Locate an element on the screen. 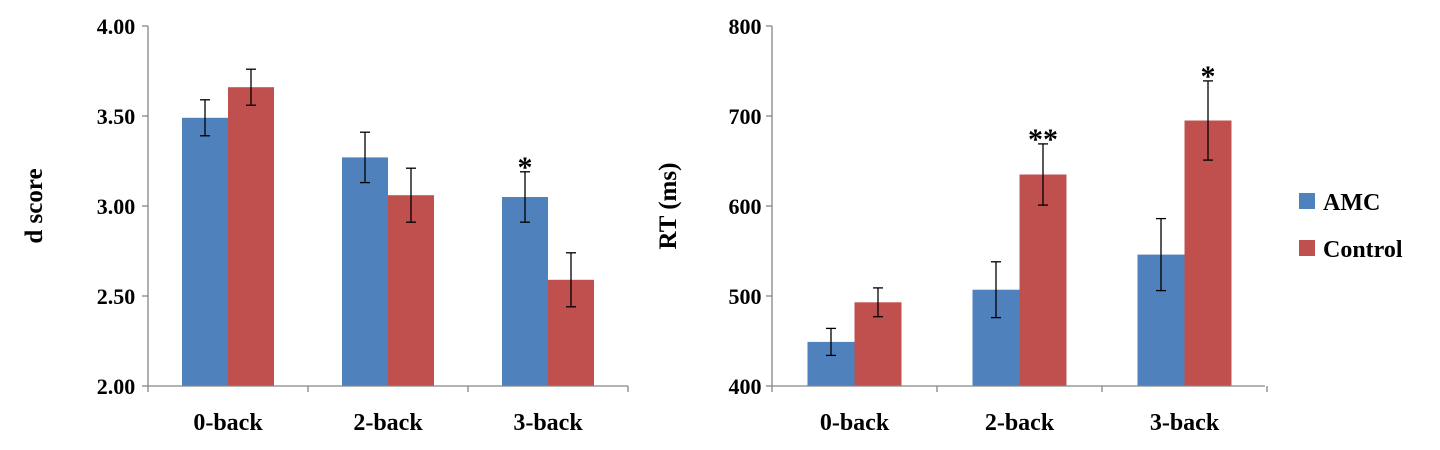  y-tick-label: 600 is located at coordinates (745, 206).